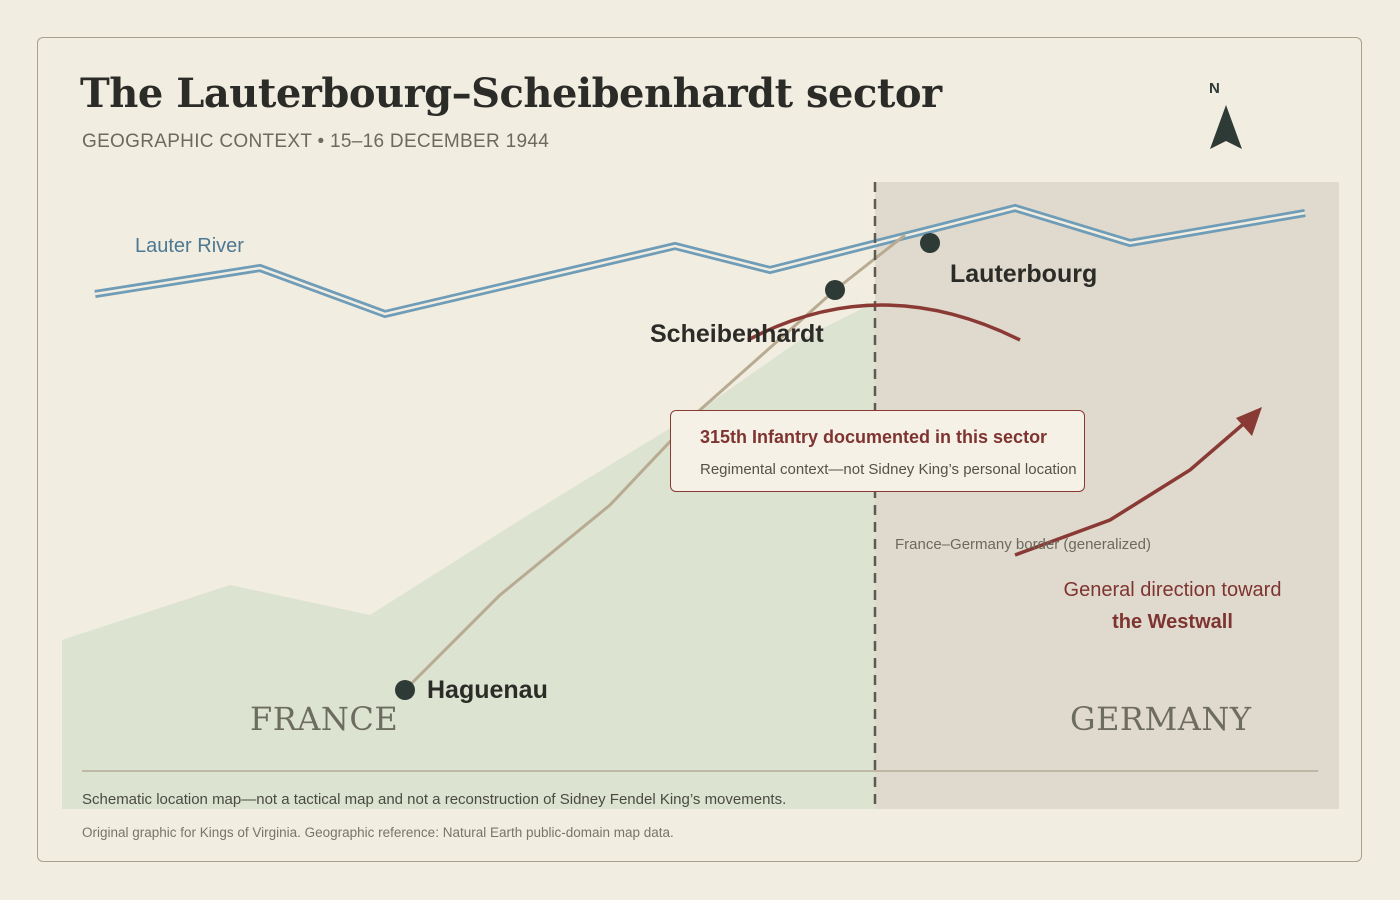  What do you see at coordinates (1226, 127) in the screenshot?
I see `north-arrow-icon` at bounding box center [1226, 127].